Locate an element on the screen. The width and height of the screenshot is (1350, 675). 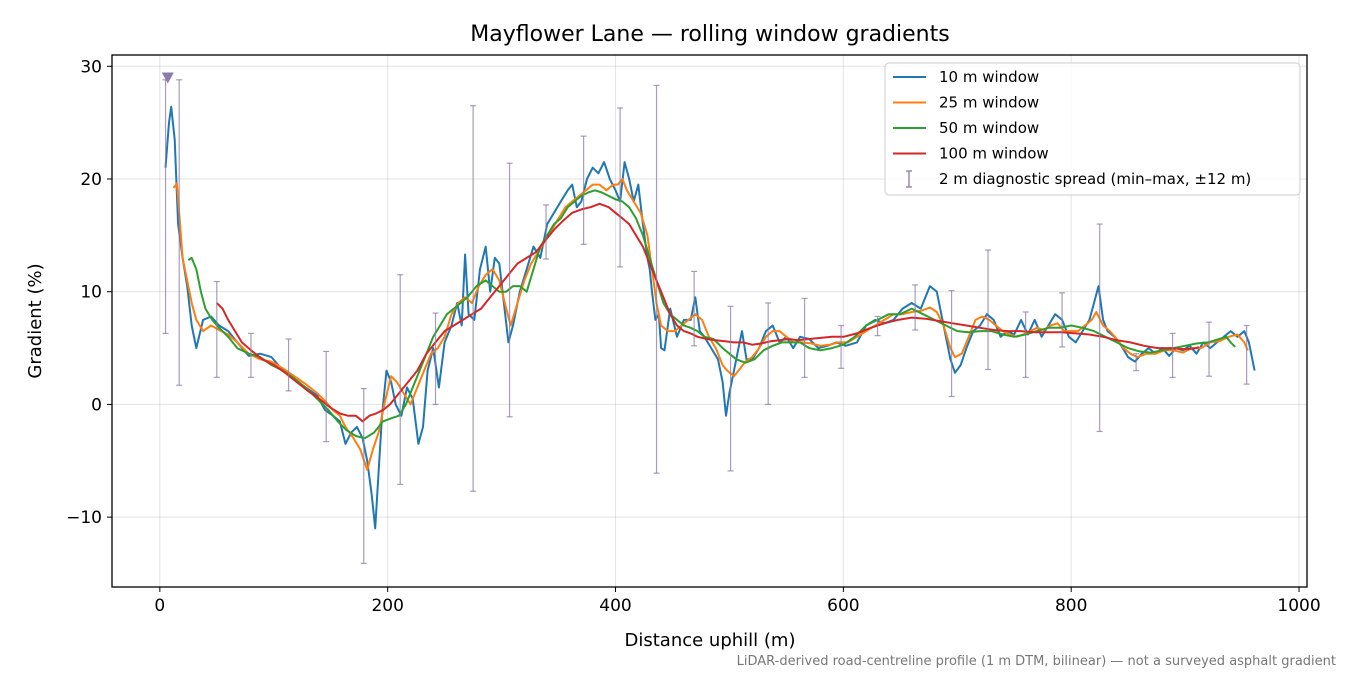
legend-entry: 10 m window is located at coordinates (966, 77).